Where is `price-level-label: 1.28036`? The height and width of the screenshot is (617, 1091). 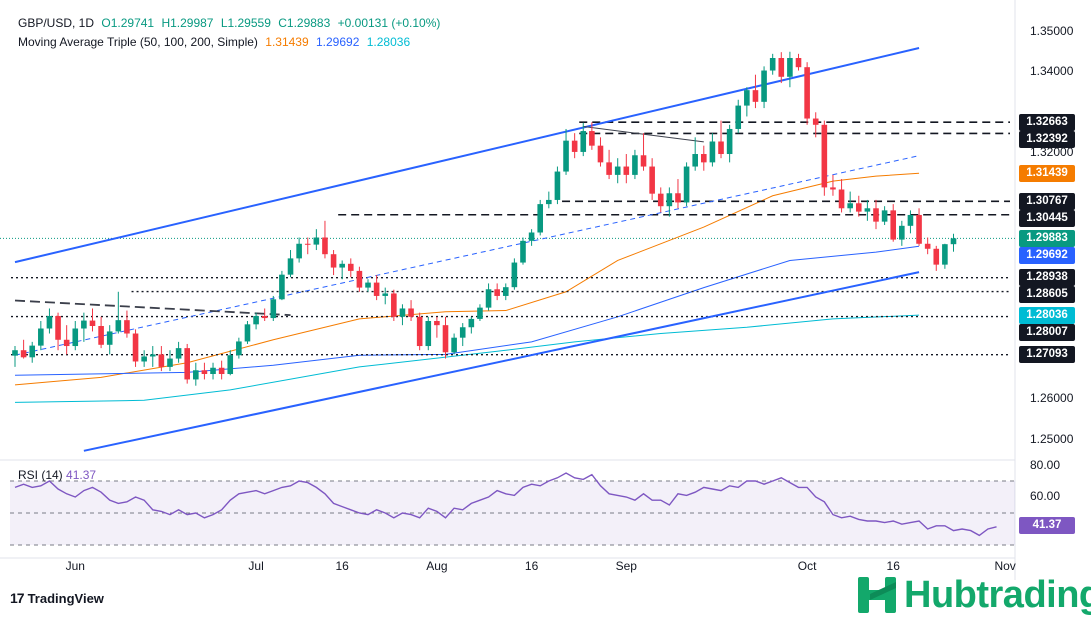 price-level-label: 1.28036 is located at coordinates (1047, 315).